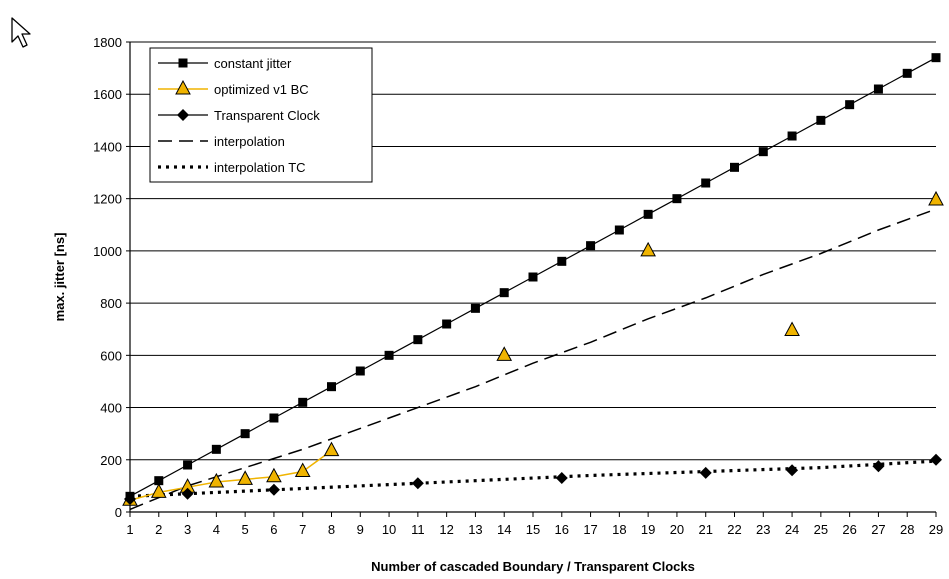 This screenshot has width=949, height=579. Describe the element at coordinates (273, 529) in the screenshot. I see `x-tick-label: 6` at that location.